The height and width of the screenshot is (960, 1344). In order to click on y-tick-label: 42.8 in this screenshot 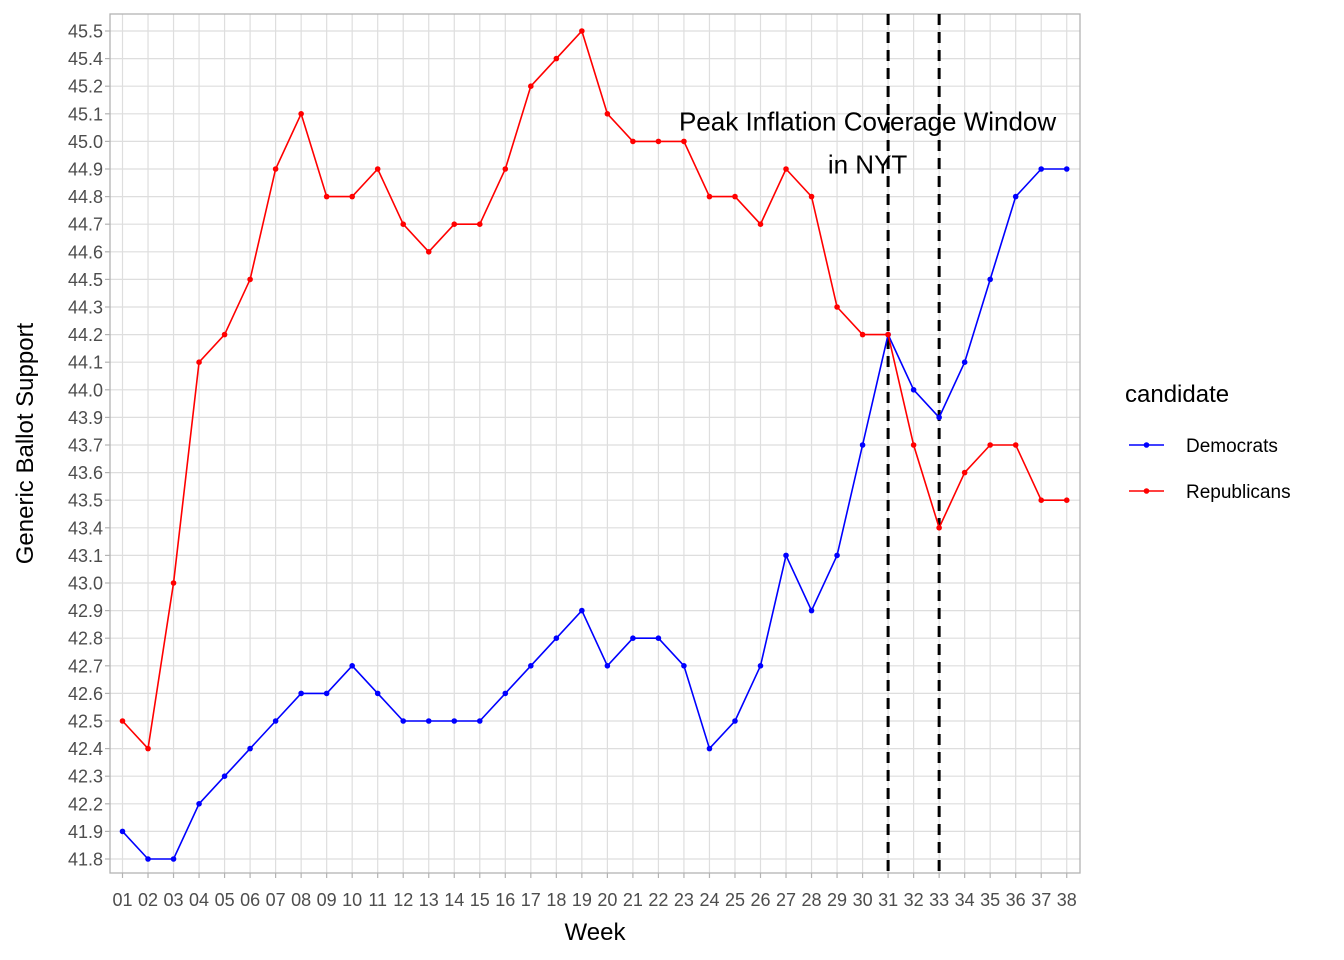, I will do `click(85, 639)`.